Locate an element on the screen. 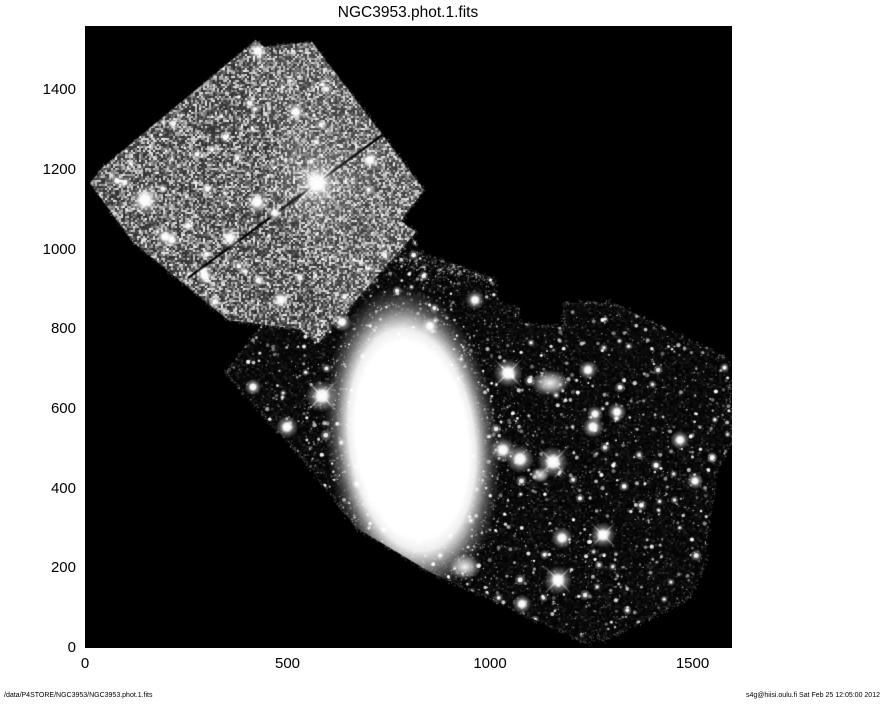 This screenshot has width=885, height=708. plot-title: NGC3953.phot.1.fits is located at coordinates (408, 12).